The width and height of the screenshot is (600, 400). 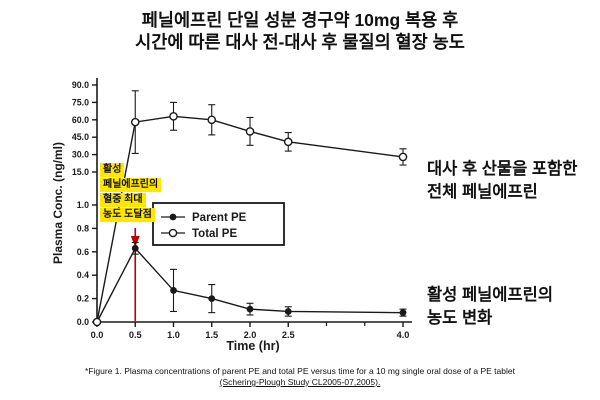 I want to click on y-tick-label: 75.0, so click(x=80, y=102).